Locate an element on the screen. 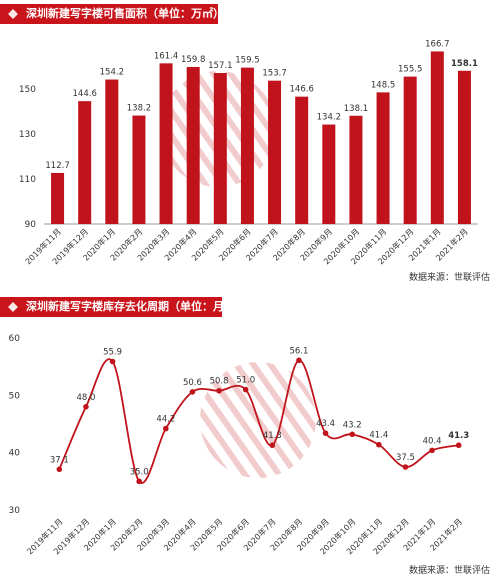 This screenshot has width=500, height=579. data-label: 55.9 is located at coordinates (112, 353).